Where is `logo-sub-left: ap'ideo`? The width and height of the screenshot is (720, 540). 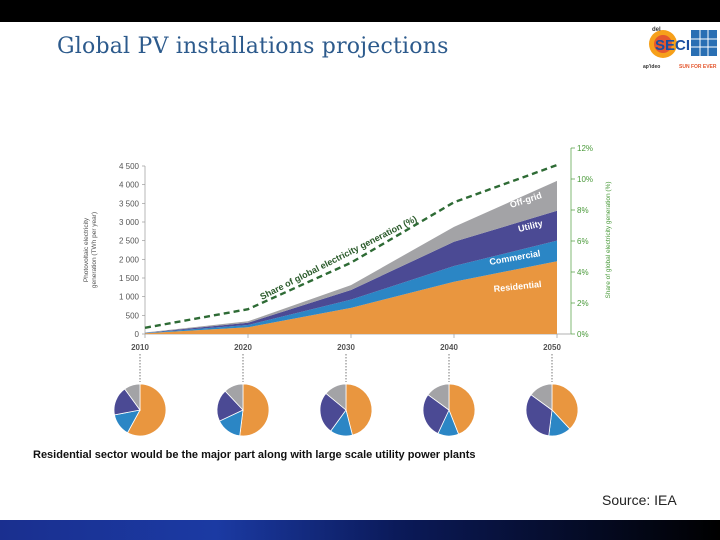 logo-sub-left: ap'ideo is located at coordinates (651, 67).